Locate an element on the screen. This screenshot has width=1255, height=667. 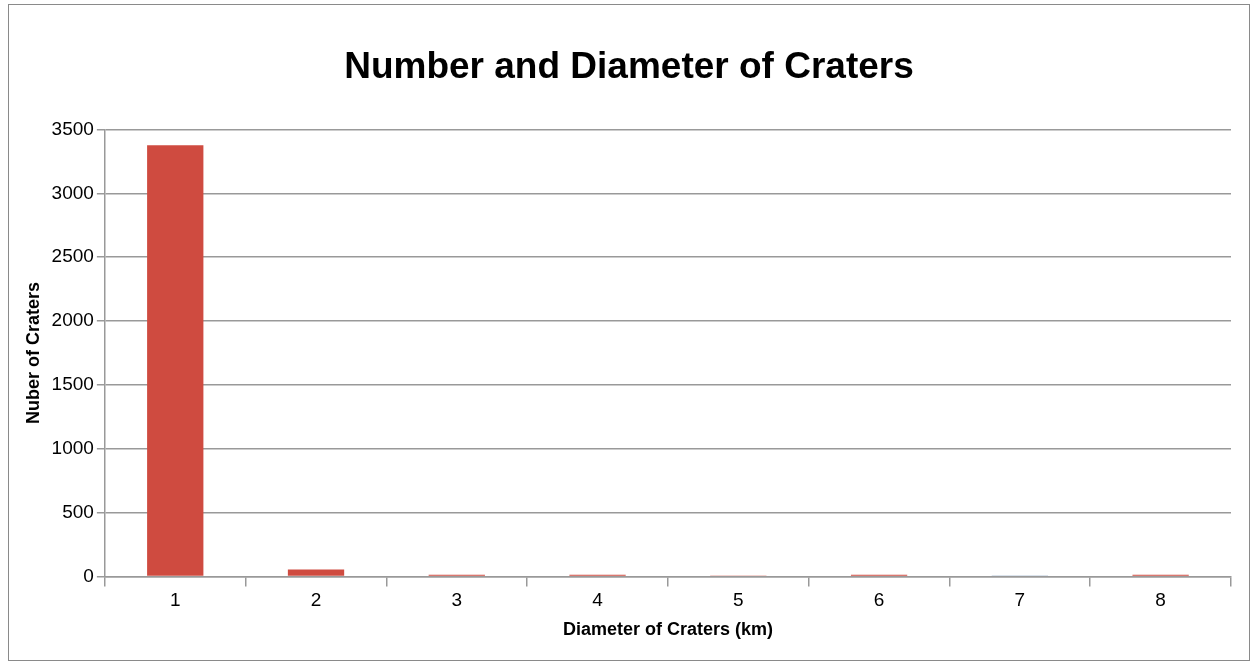
x-tick-label: 4 is located at coordinates (598, 600).